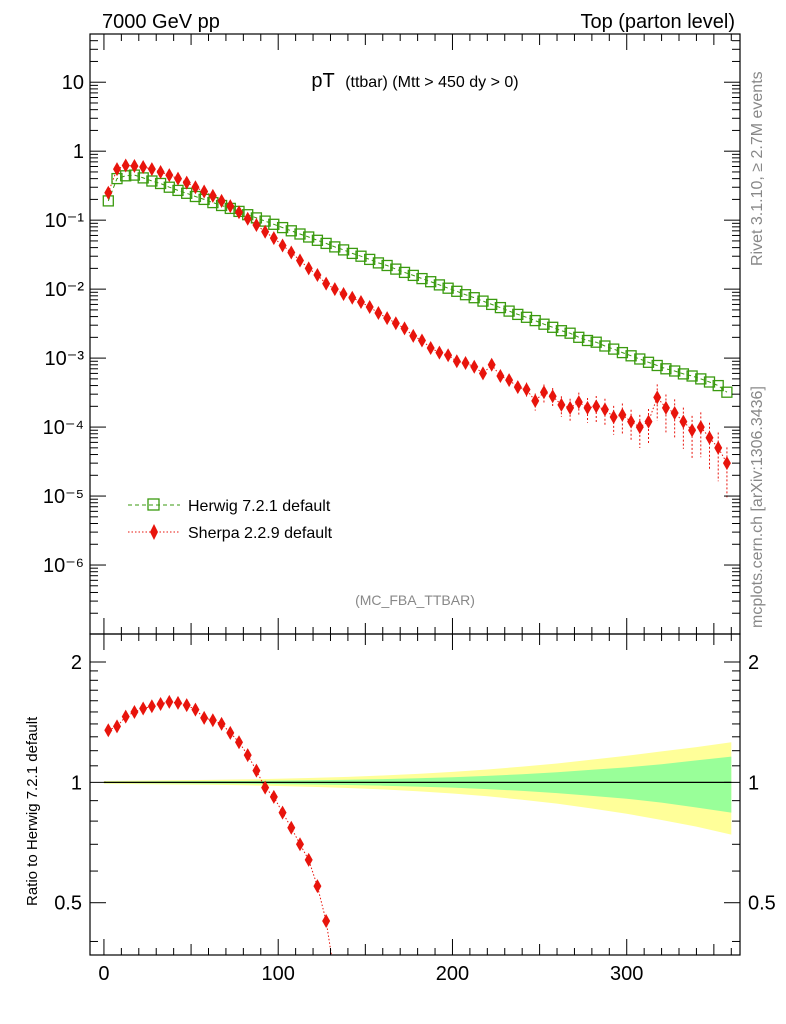 Image resolution: width=786 pixels, height=1024 pixels. Describe the element at coordinates (757, 507) in the screenshot. I see `mcplots-label: mcplots.cern.ch [arXiv:1306.3436]` at that location.